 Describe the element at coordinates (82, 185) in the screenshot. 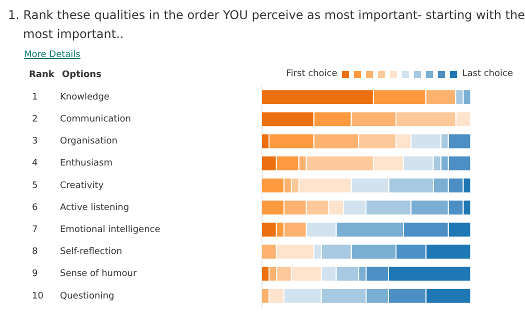

I see `y-tick-label: Creativity` at that location.